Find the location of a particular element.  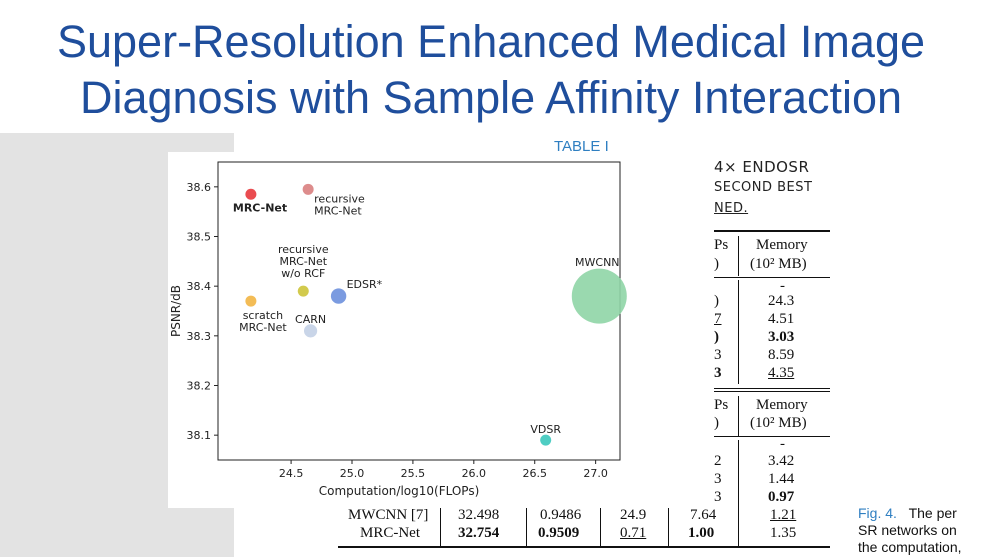

memory-cell: 4.35 is located at coordinates (781, 373).